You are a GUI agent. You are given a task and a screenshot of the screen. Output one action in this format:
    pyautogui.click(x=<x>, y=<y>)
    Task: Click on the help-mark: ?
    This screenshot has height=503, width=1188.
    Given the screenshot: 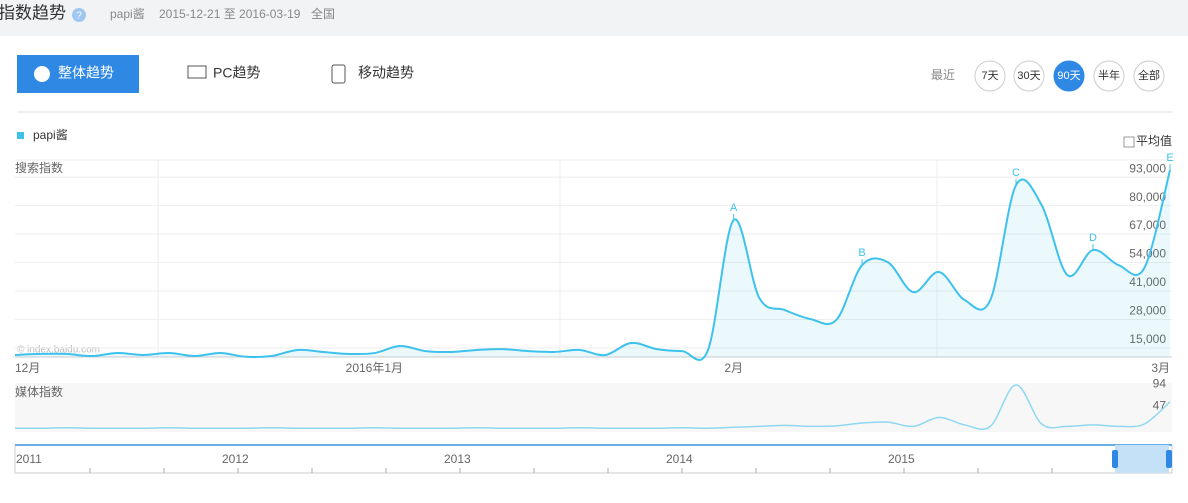 What is the action you would take?
    pyautogui.click(x=79, y=16)
    